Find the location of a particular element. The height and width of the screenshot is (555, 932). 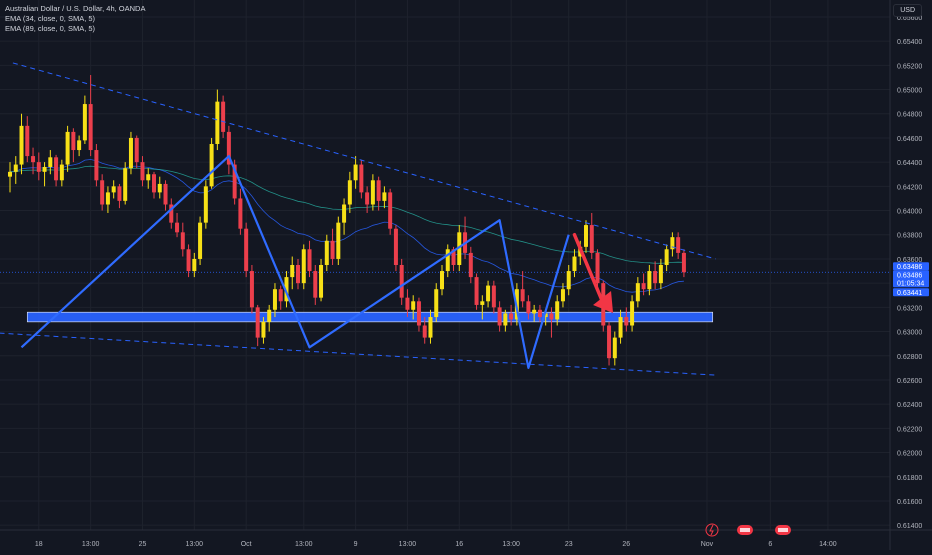

arrow-head is located at coordinates (603, 301).